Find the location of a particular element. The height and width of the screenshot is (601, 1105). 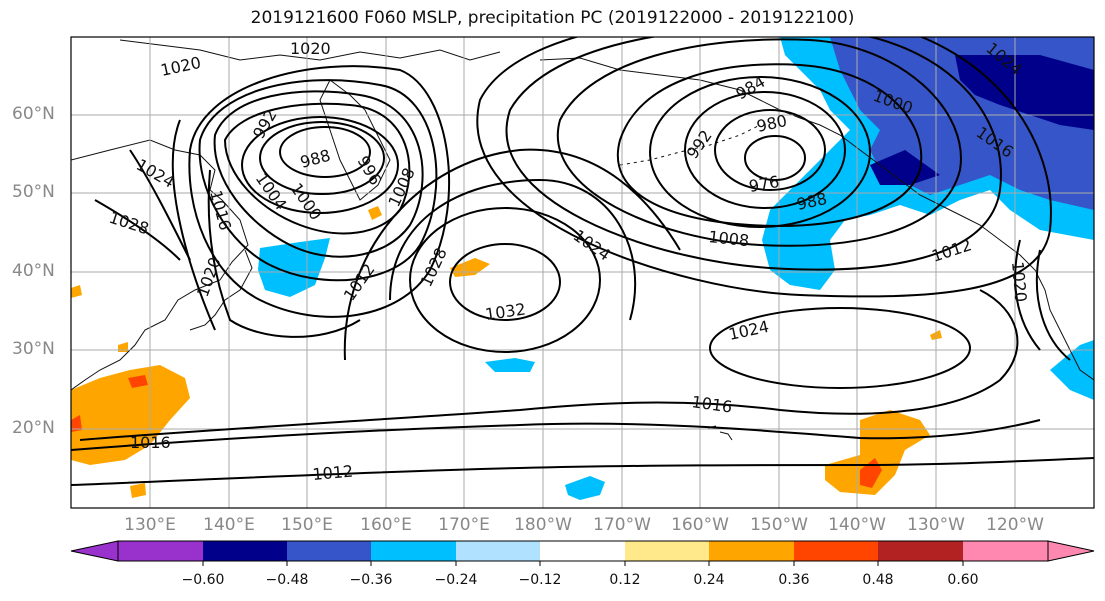

colorbar-tick-label: −0.36 is located at coordinates (371, 580).